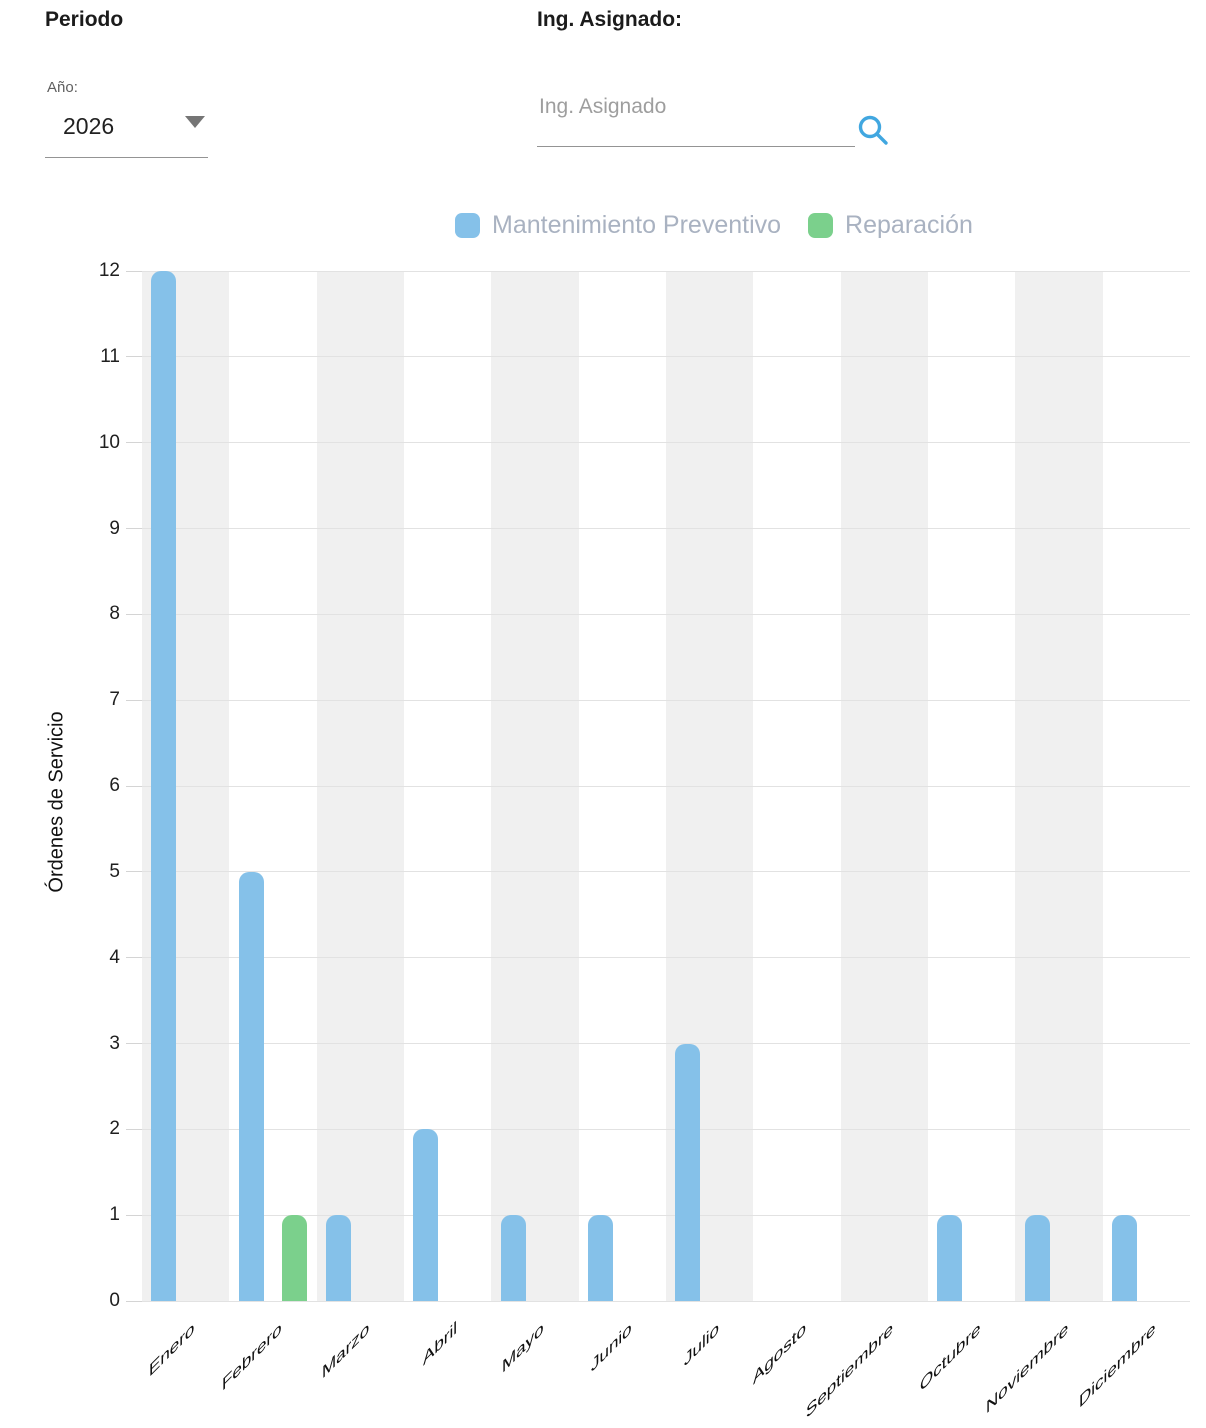 The height and width of the screenshot is (1428, 1206). What do you see at coordinates (1026, 1368) in the screenshot?
I see `x-tick-label-noviembre: Noviembre` at bounding box center [1026, 1368].